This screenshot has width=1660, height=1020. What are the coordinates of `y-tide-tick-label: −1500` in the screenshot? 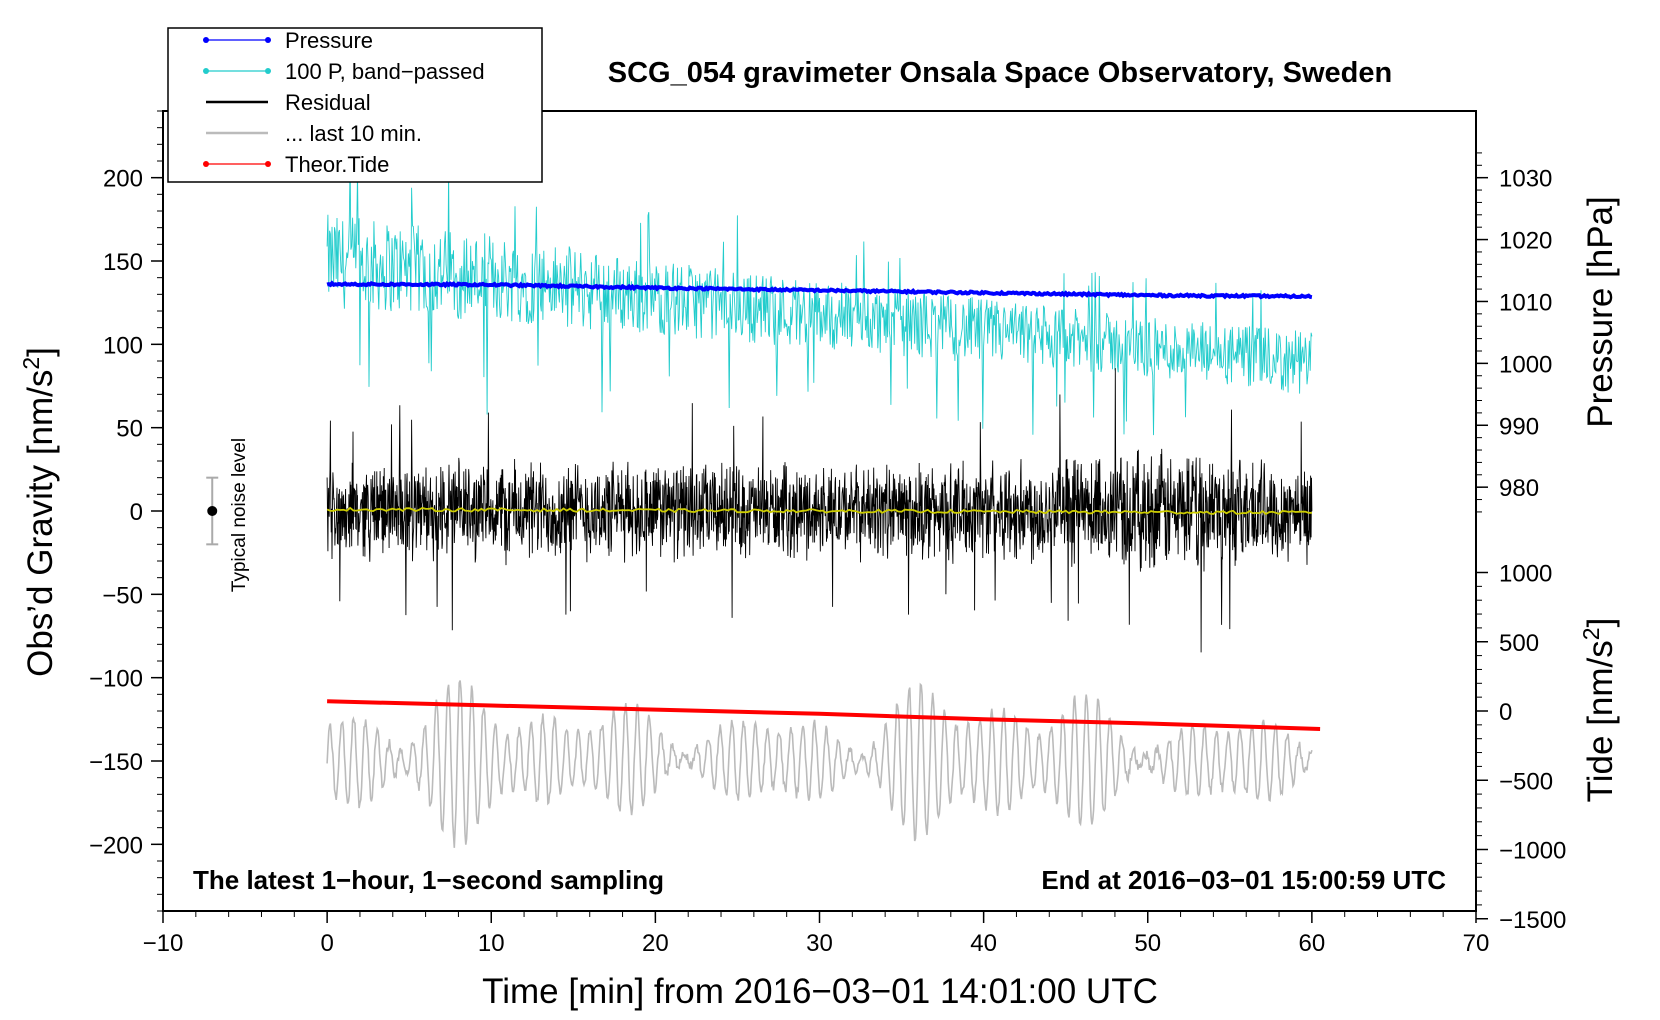 It's located at (1532, 920).